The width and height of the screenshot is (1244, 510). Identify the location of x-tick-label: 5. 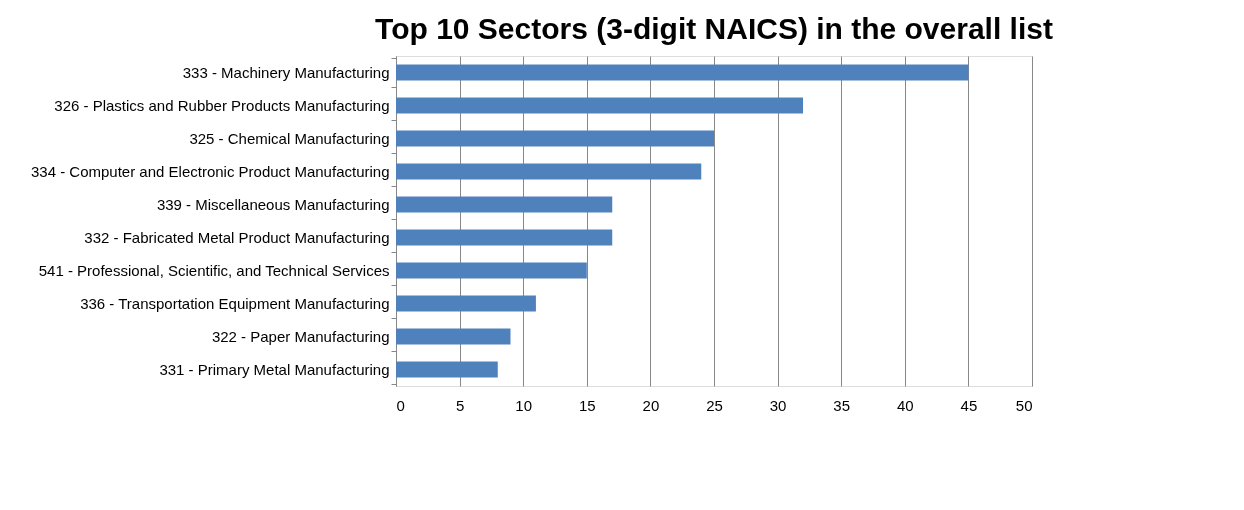
(460, 405).